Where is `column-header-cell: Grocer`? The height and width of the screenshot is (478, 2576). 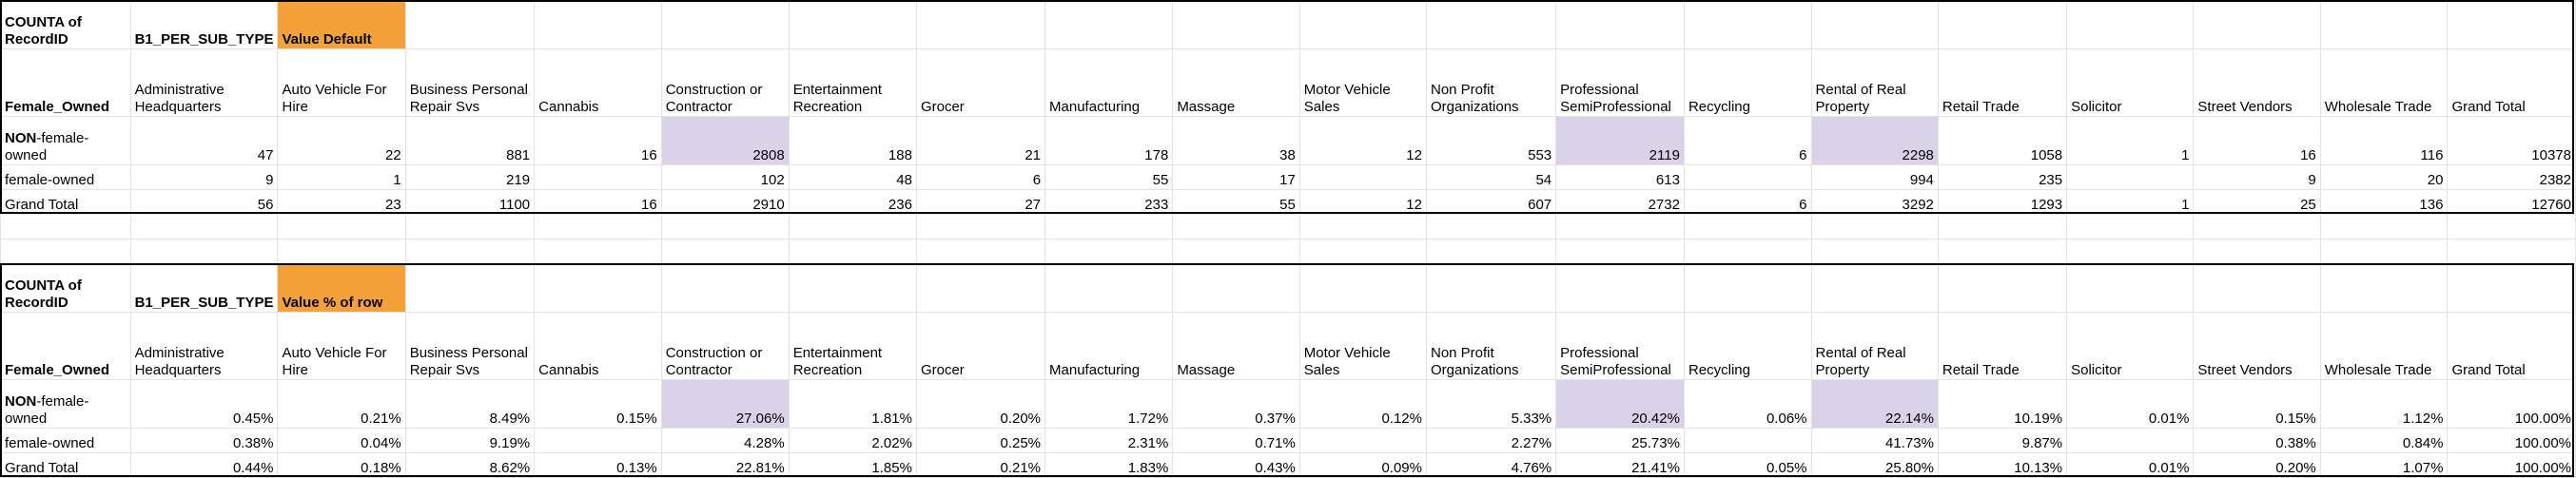
column-header-cell: Grocer is located at coordinates (981, 83).